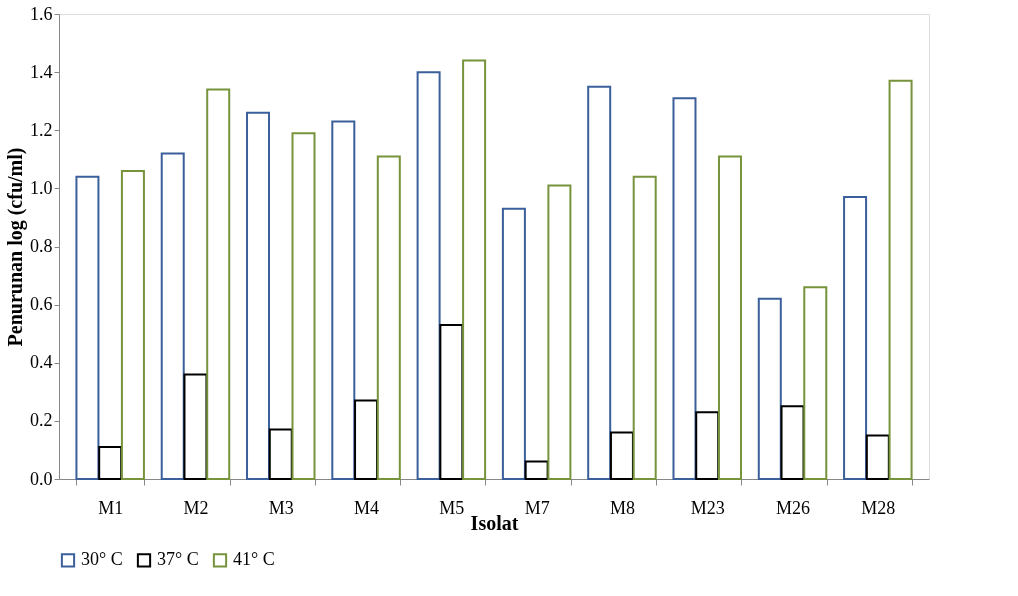 This screenshot has height=596, width=1018. Describe the element at coordinates (41, 129) in the screenshot. I see `y-tick-label: 1.2` at that location.